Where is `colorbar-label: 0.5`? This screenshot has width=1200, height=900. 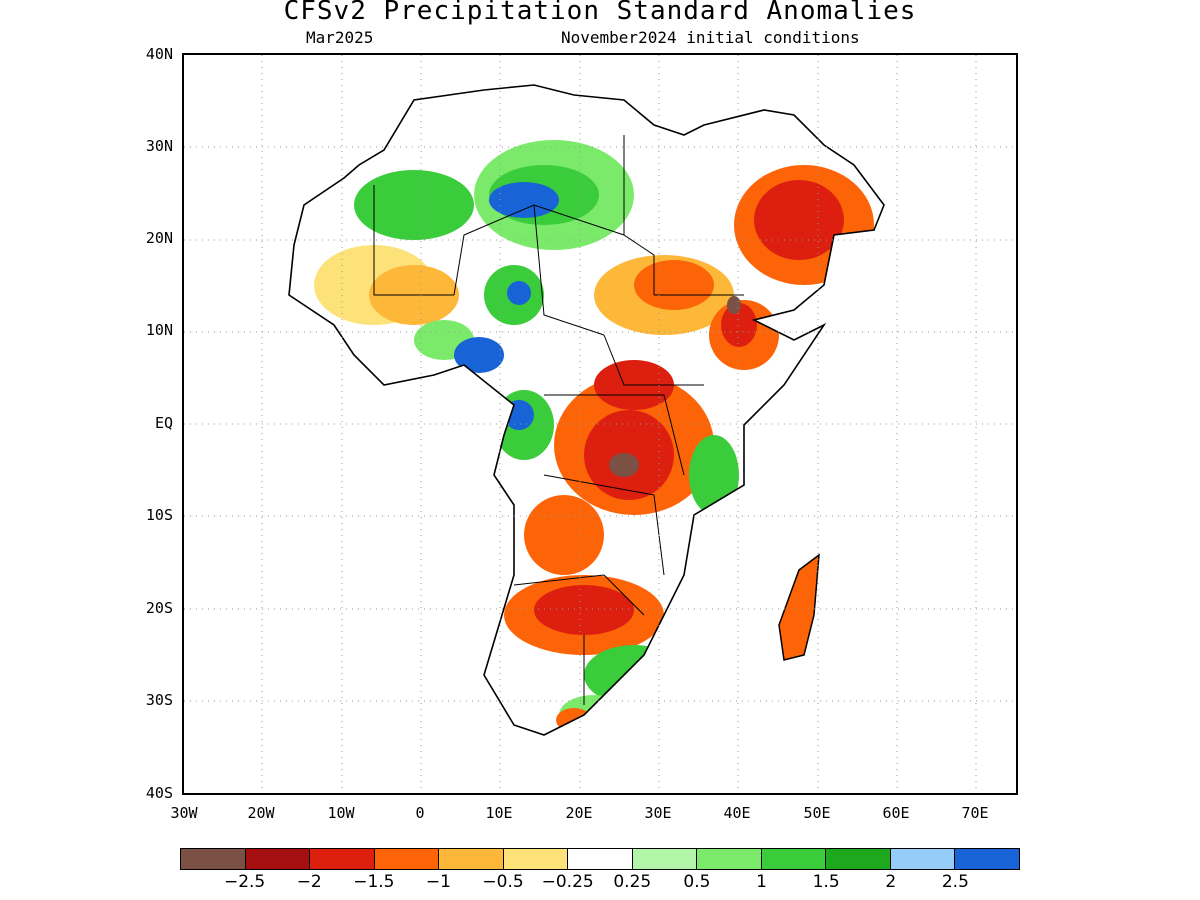 colorbar-label: 0.5 is located at coordinates (697, 882).